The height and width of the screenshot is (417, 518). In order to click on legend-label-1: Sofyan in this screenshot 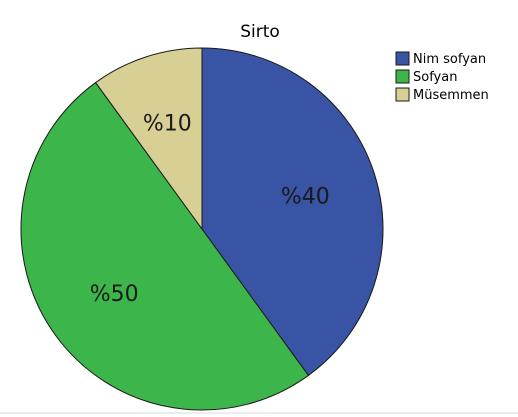, I will do `click(435, 77)`.